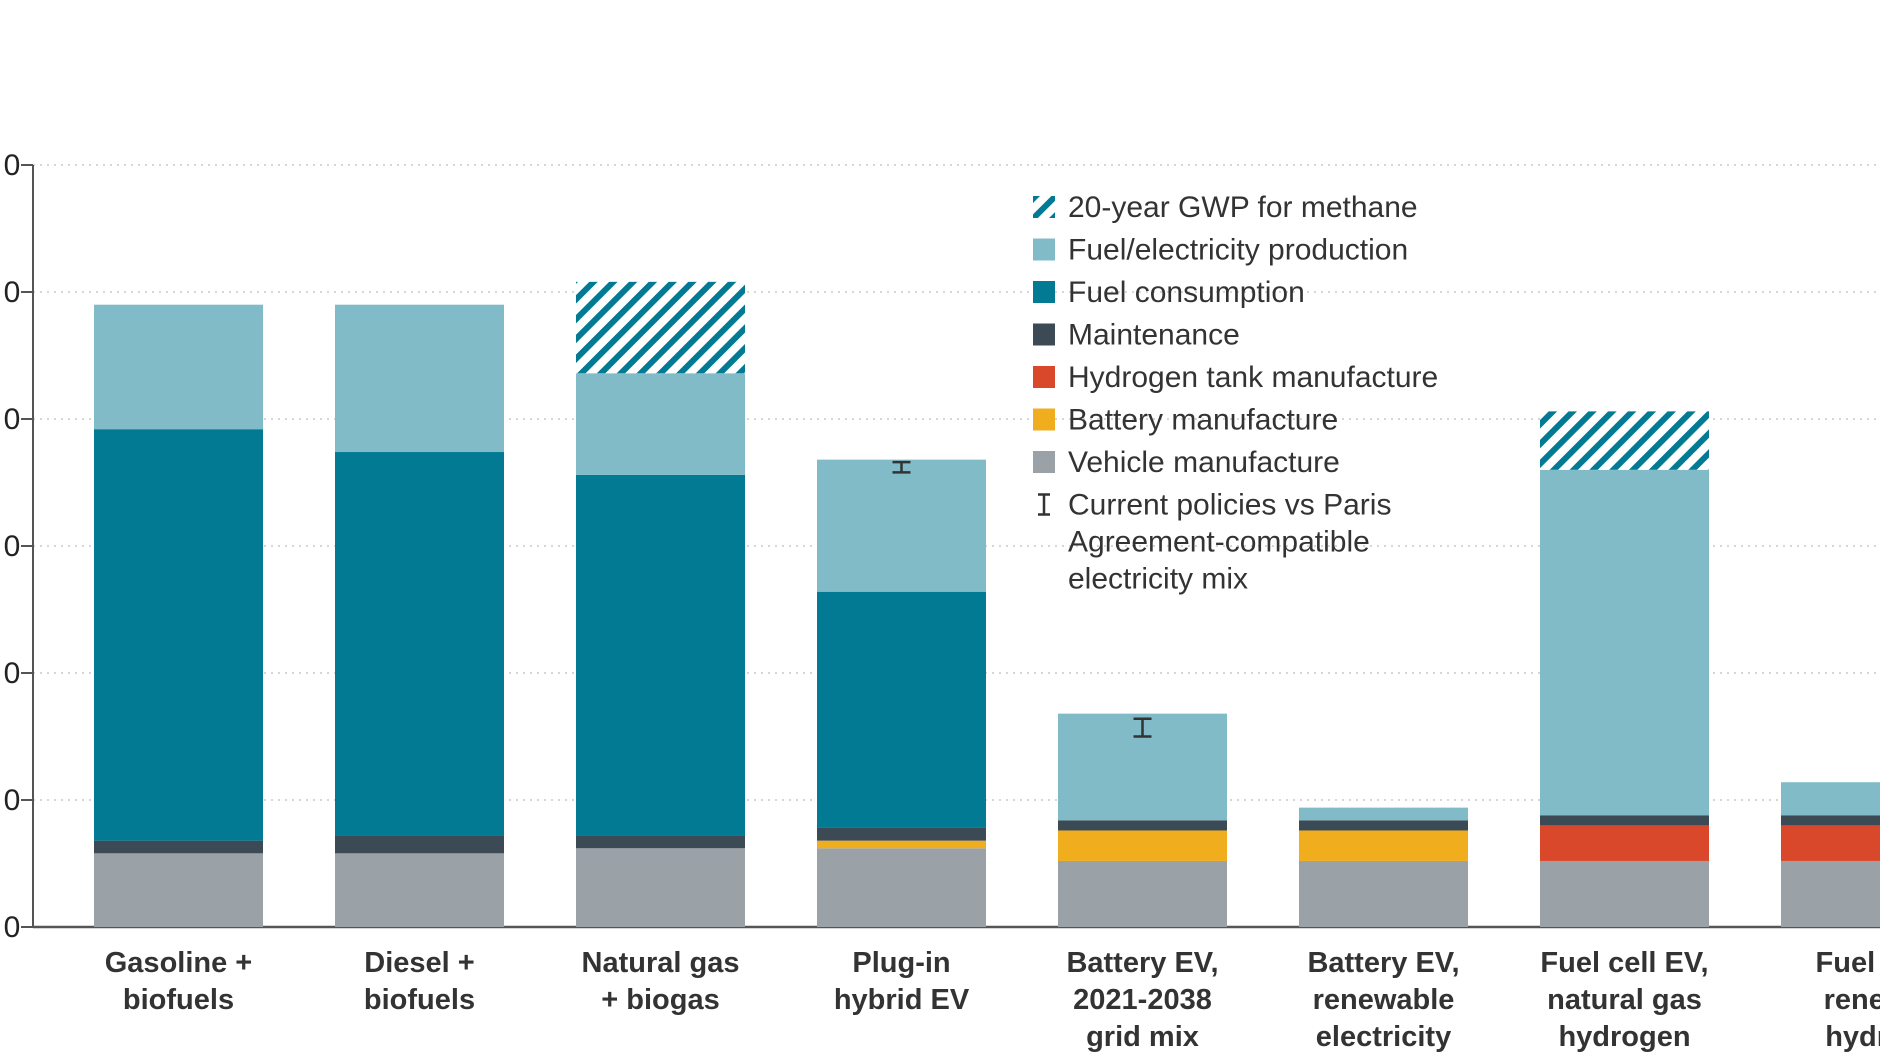 This screenshot has width=1880, height=1060. What do you see at coordinates (1238, 250) in the screenshot?
I see `legend-label: Fuel/electricity production` at bounding box center [1238, 250].